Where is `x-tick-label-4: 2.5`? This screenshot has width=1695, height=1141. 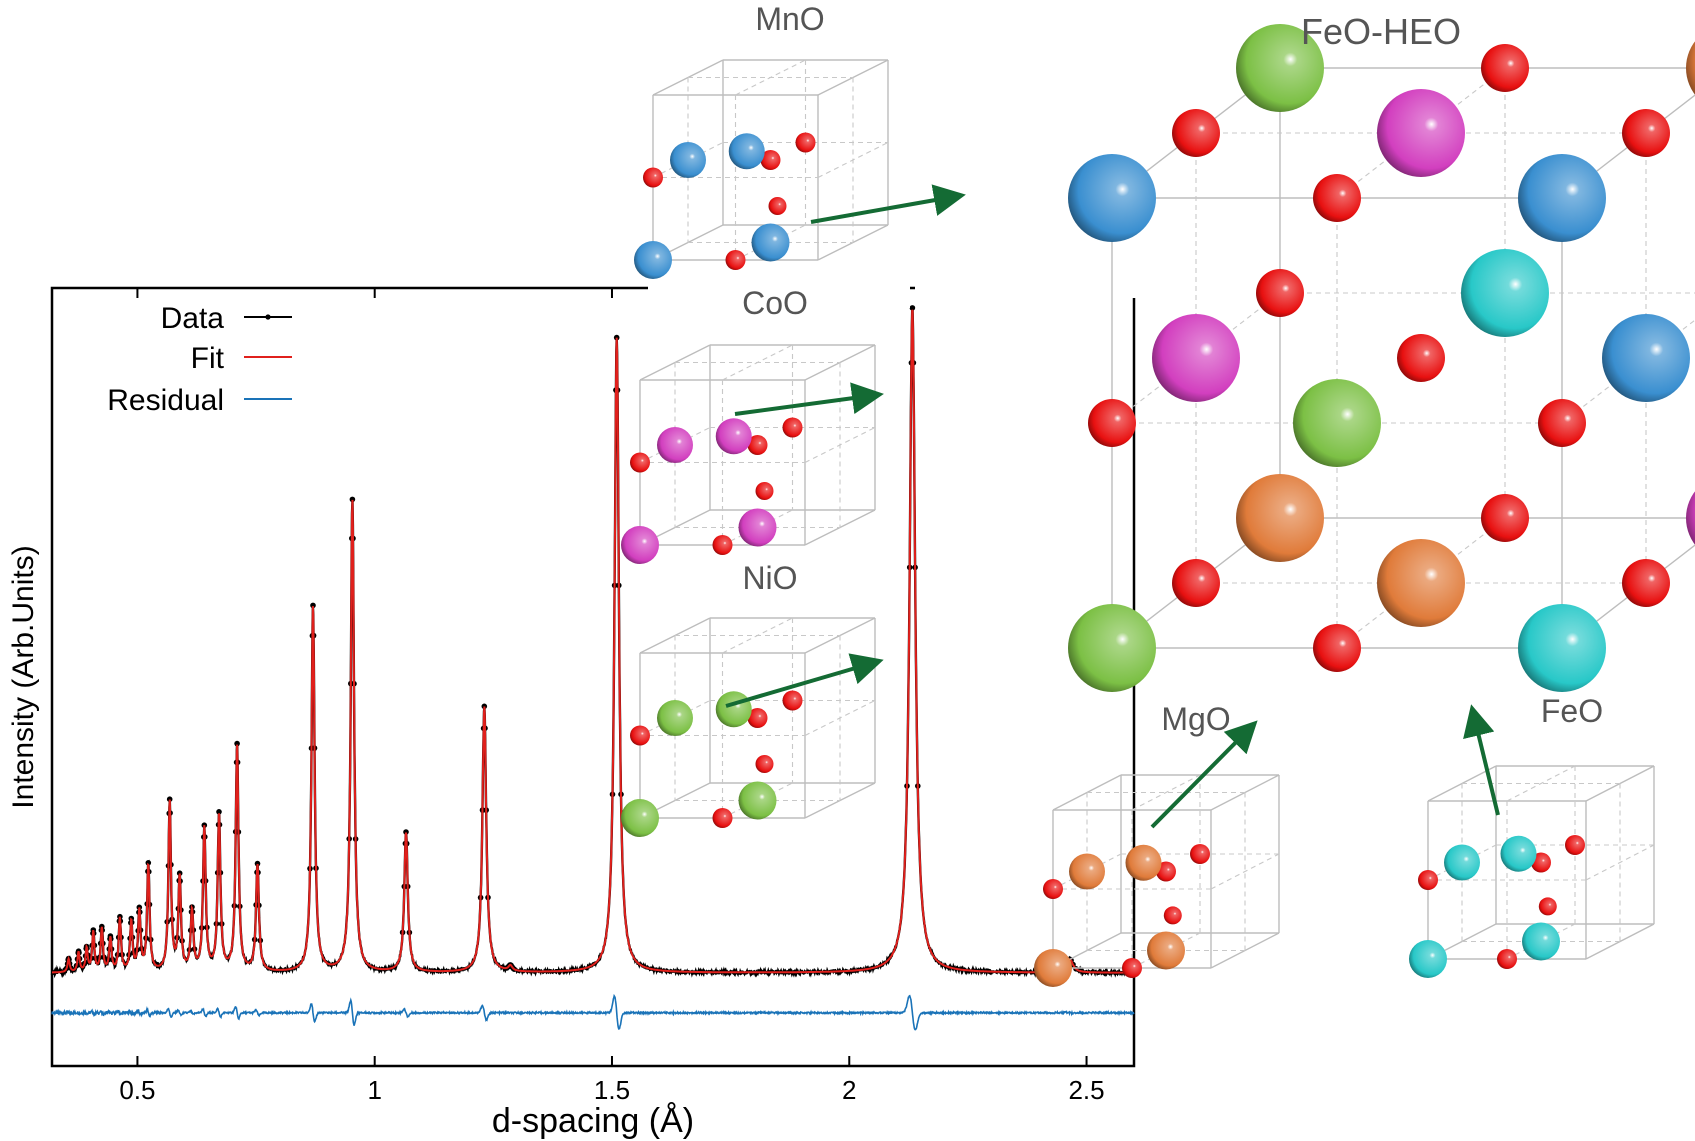
x-tick-label-4: 2.5 is located at coordinates (1086, 1090).